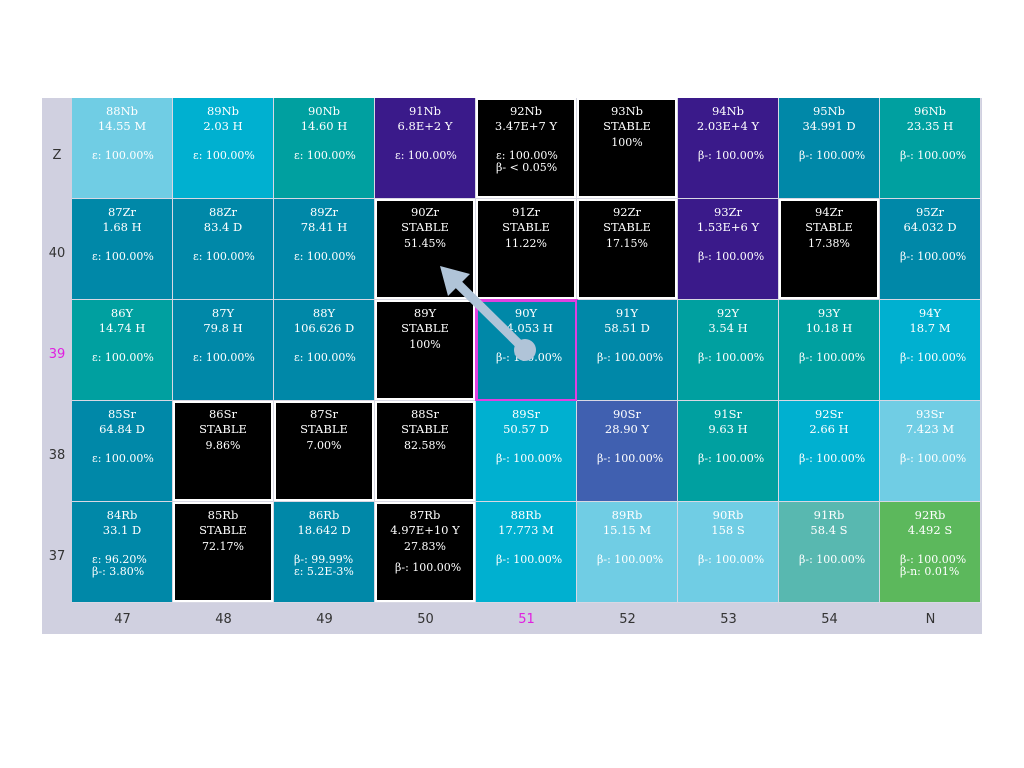 Image resolution: width=1024 pixels, height=768 pixels. I want to click on nuclide-cell-92nb: 92Nb 3.47E+7 Y ε: 100.00% β- < 0.05%, so click(526, 148).